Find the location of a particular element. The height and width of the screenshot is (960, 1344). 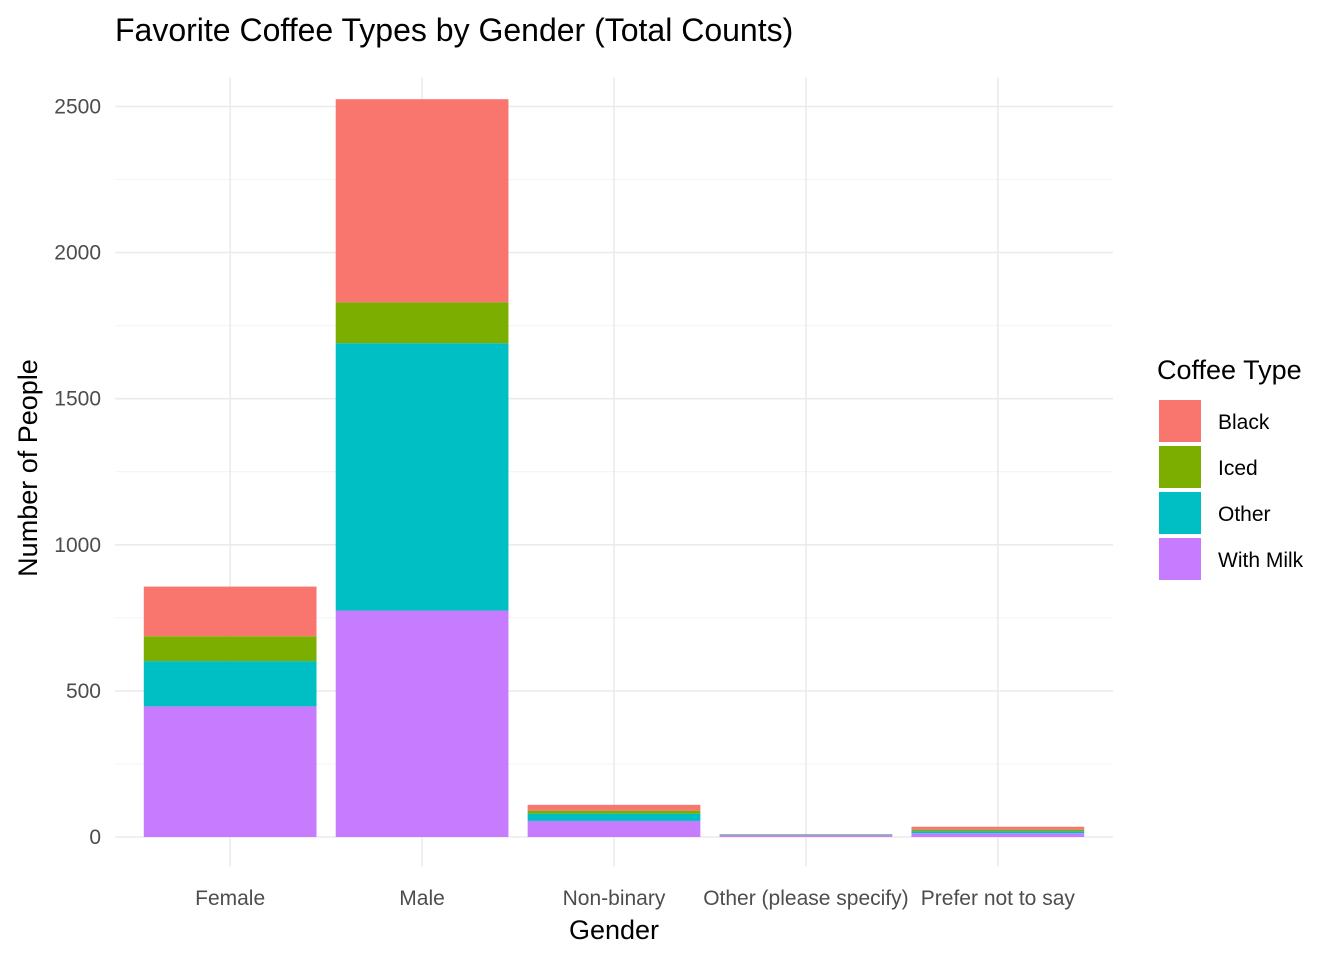

legend-label: Other is located at coordinates (1244, 514).